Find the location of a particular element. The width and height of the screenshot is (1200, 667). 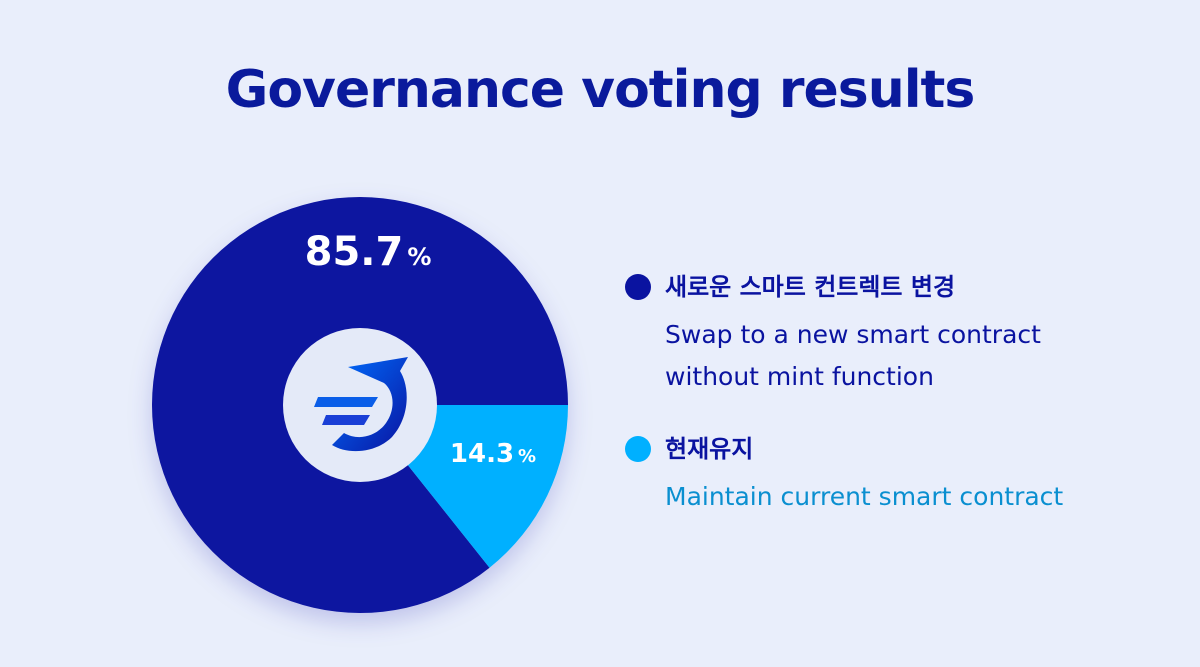

legend-dot-maintain is located at coordinates (638, 449).